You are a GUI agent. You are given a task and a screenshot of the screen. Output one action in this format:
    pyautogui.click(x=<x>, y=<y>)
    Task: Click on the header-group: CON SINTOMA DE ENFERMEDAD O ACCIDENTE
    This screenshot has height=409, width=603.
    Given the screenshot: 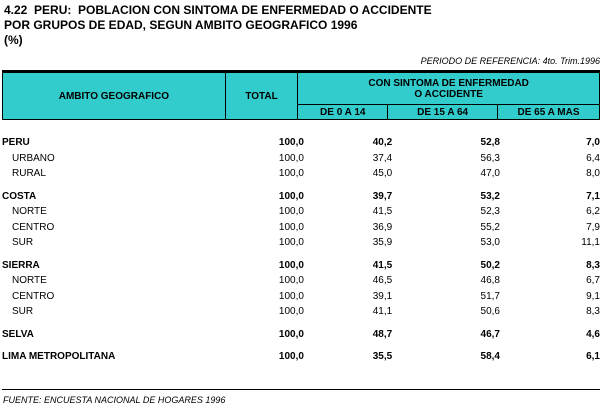 What is the action you would take?
    pyautogui.click(x=448, y=88)
    